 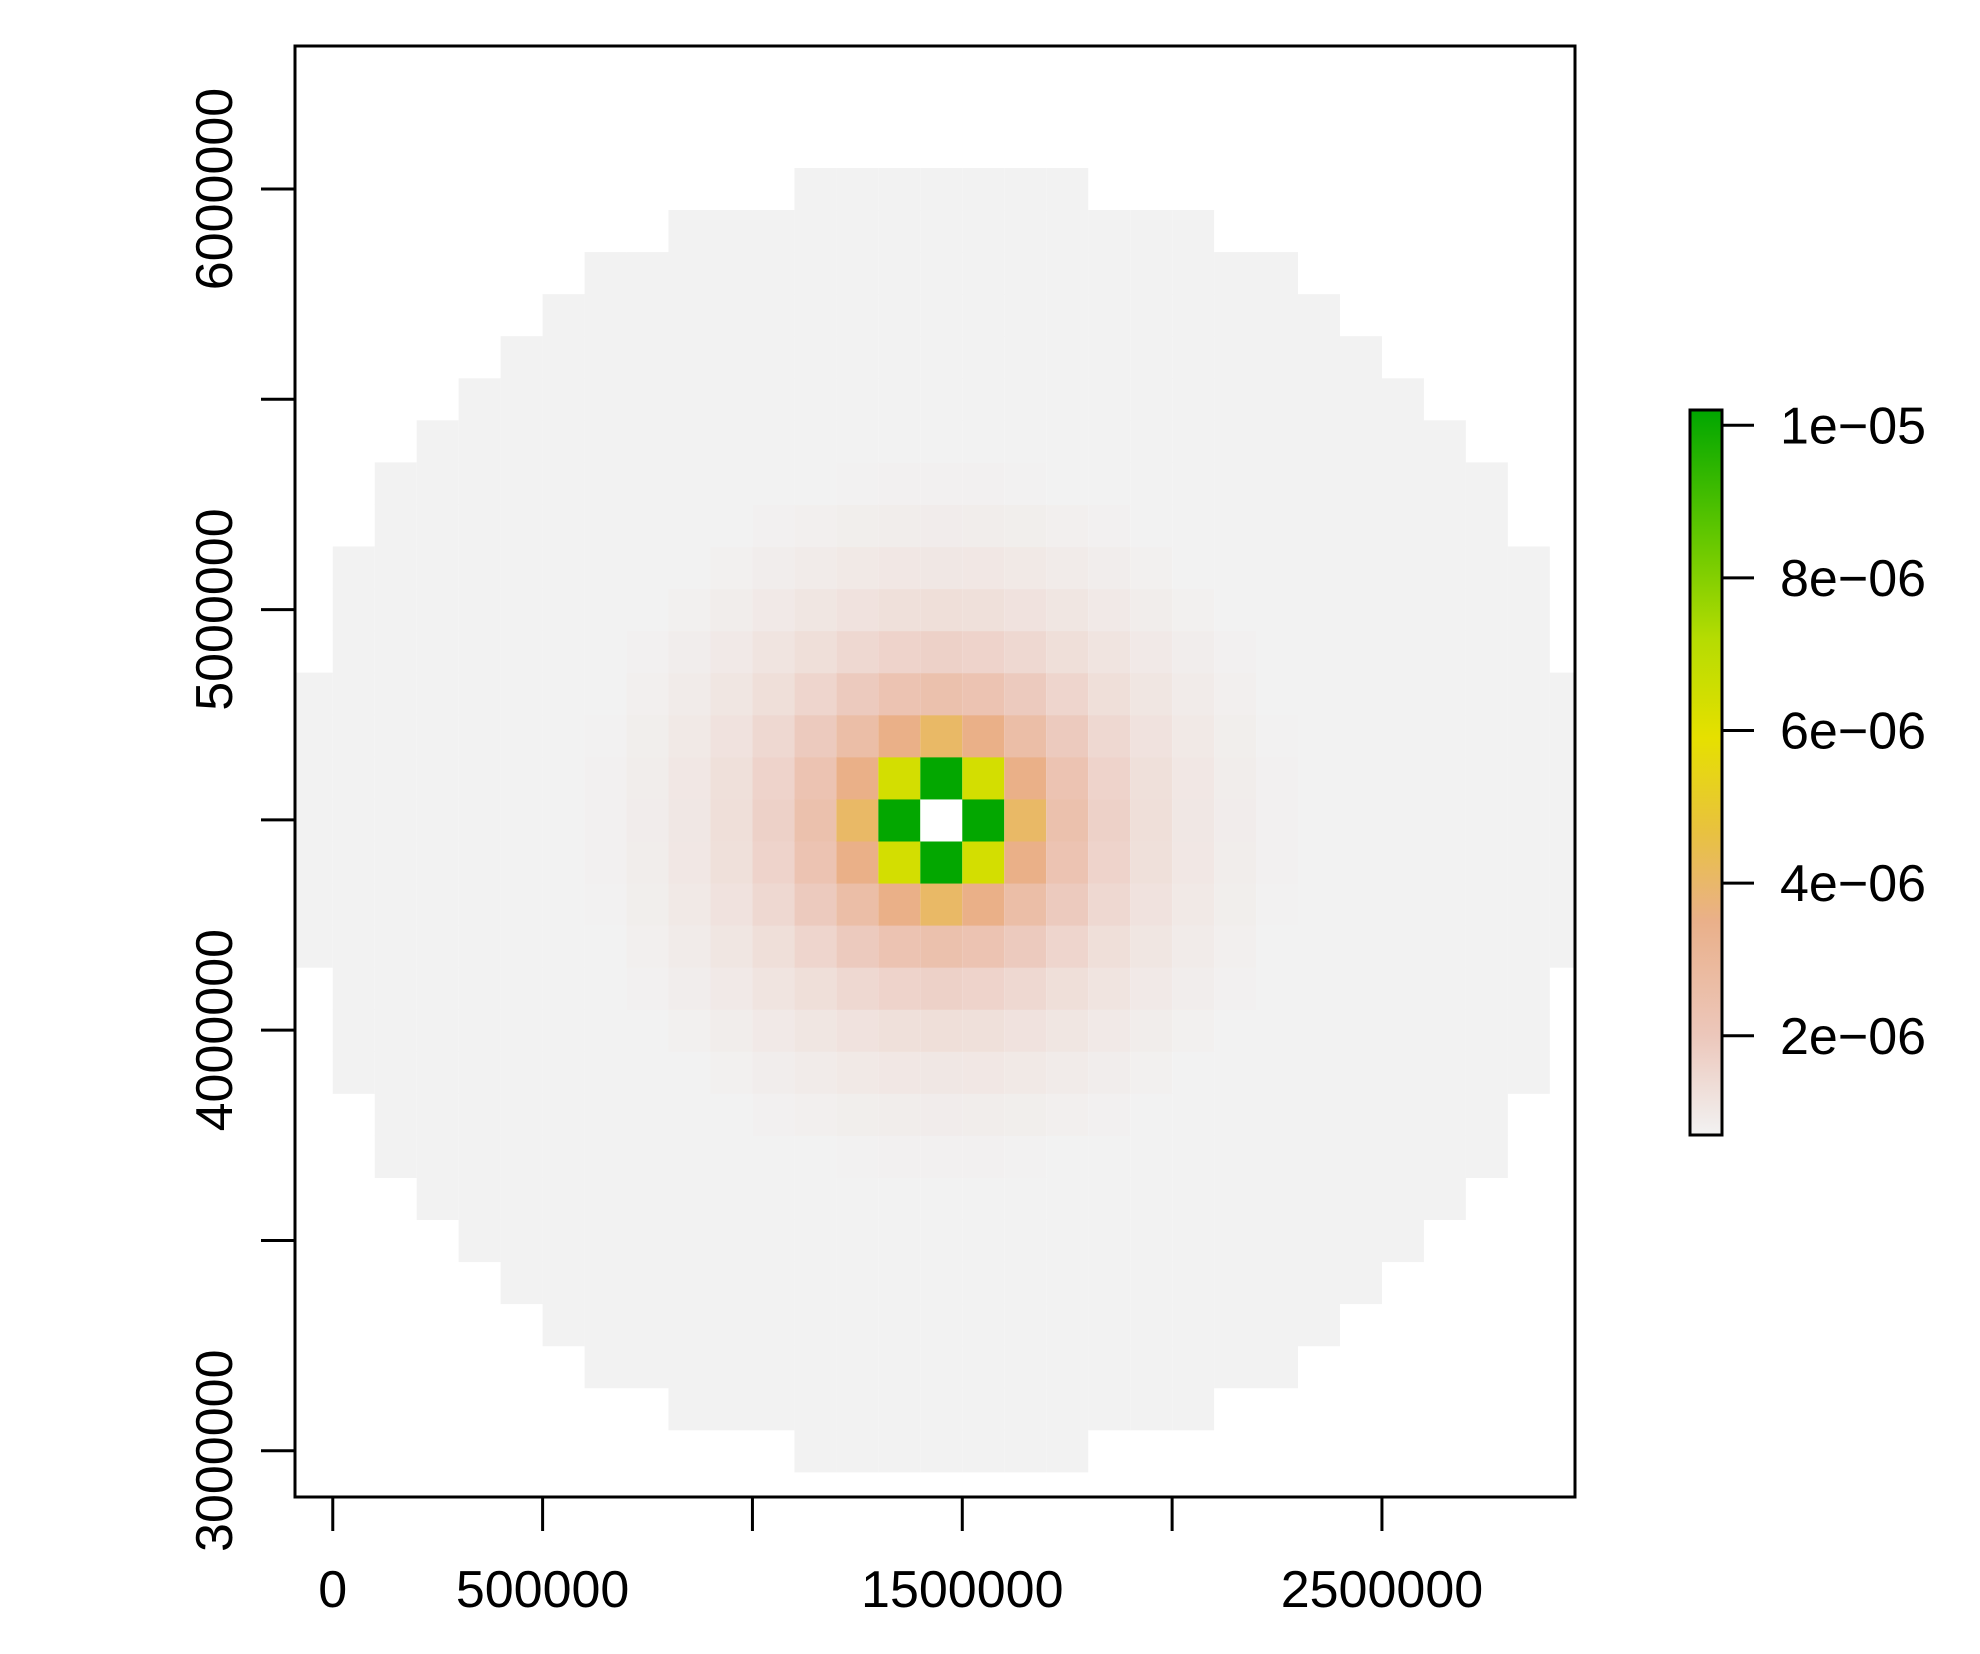 What do you see at coordinates (332, 1590) in the screenshot?
I see `x-tick-label: 0` at bounding box center [332, 1590].